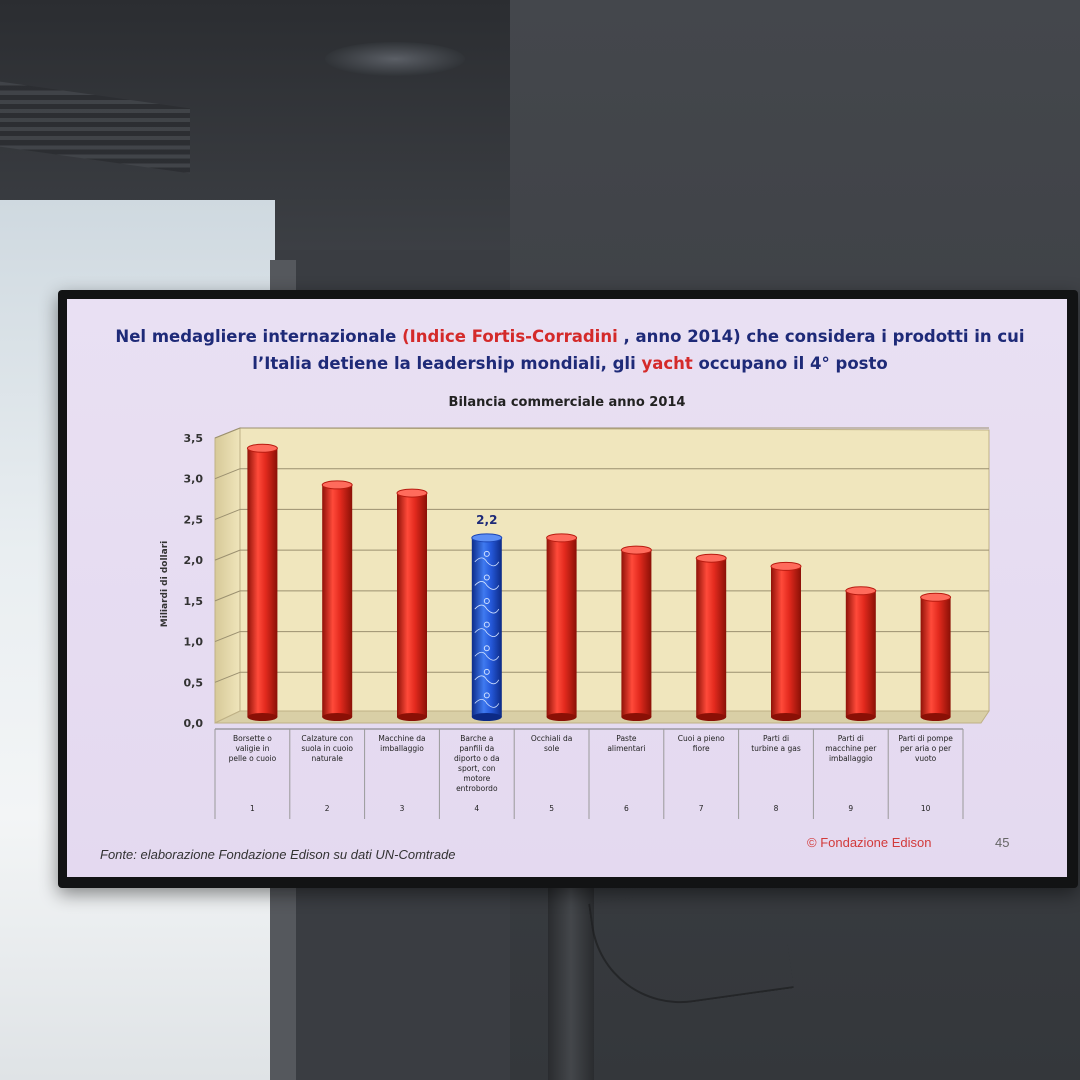  I want to click on y-tick-label: 2,0, so click(194, 560).